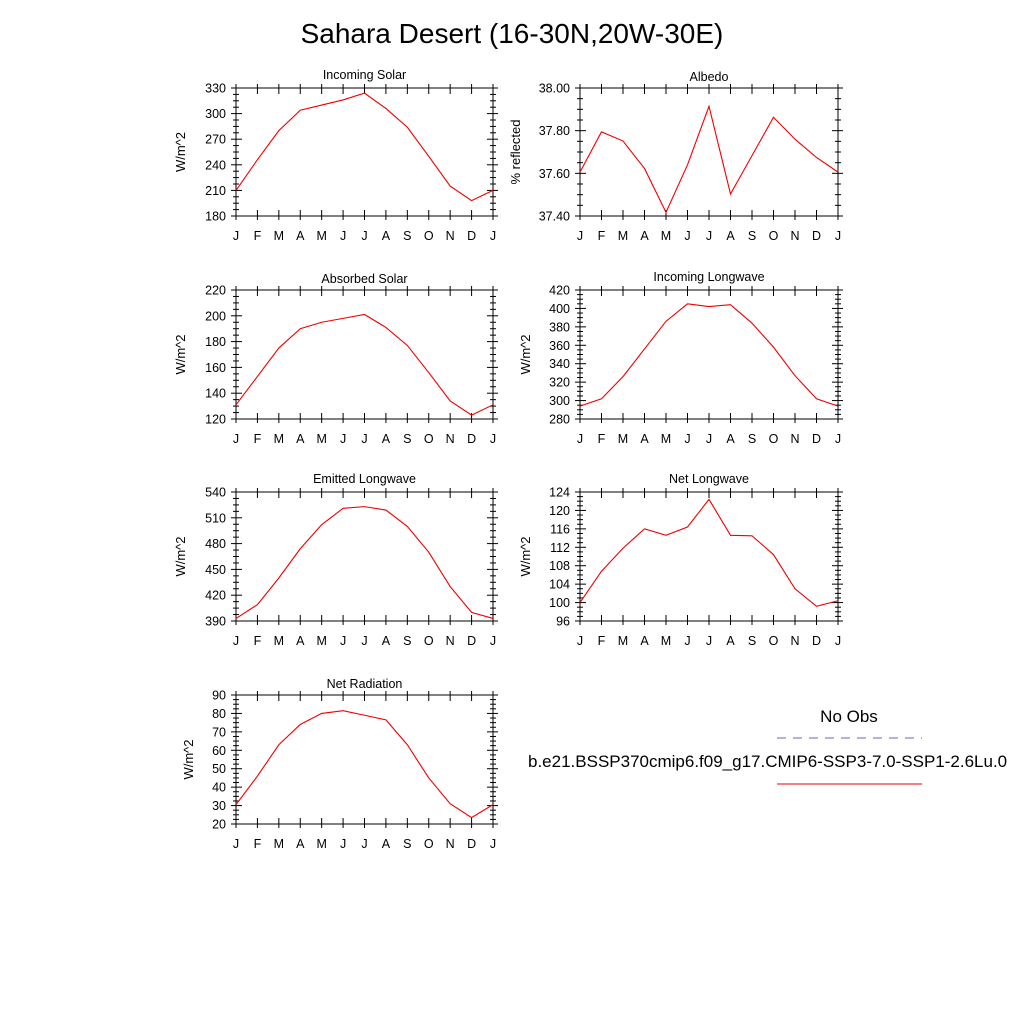 The width and height of the screenshot is (1024, 1024). What do you see at coordinates (559, 364) in the screenshot?
I see `y-tick-label: 340` at bounding box center [559, 364].